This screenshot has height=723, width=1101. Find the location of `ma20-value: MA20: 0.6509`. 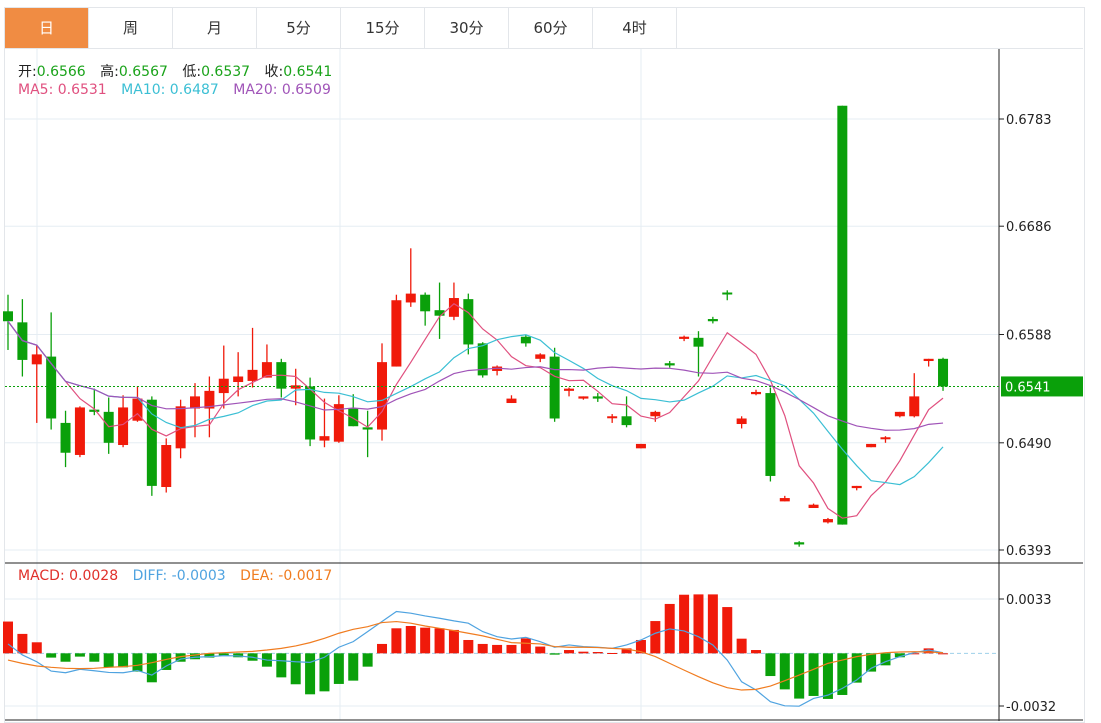

ma20-value: MA20: 0.6509 is located at coordinates (282, 90).